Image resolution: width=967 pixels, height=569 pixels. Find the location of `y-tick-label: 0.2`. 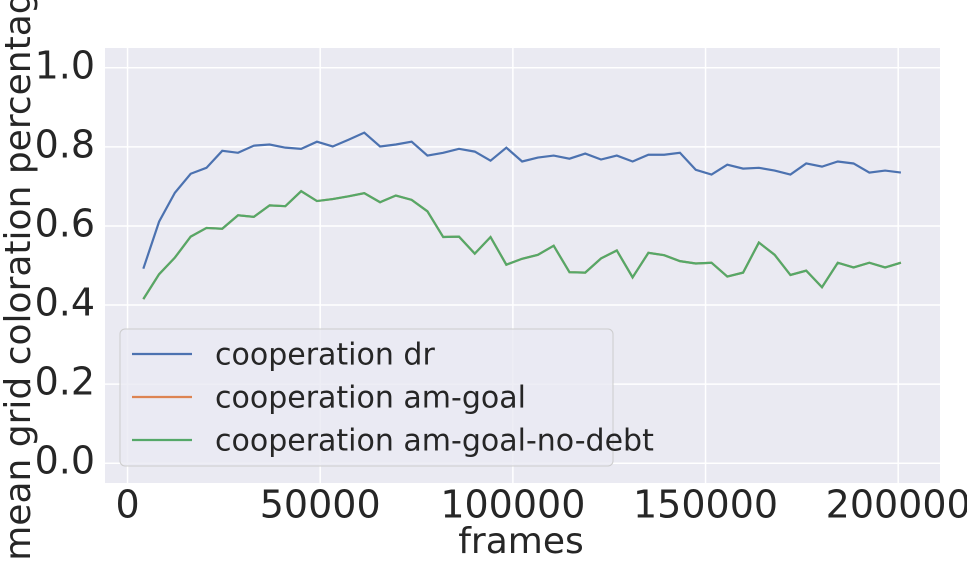

y-tick-label: 0.2 is located at coordinates (65, 382).